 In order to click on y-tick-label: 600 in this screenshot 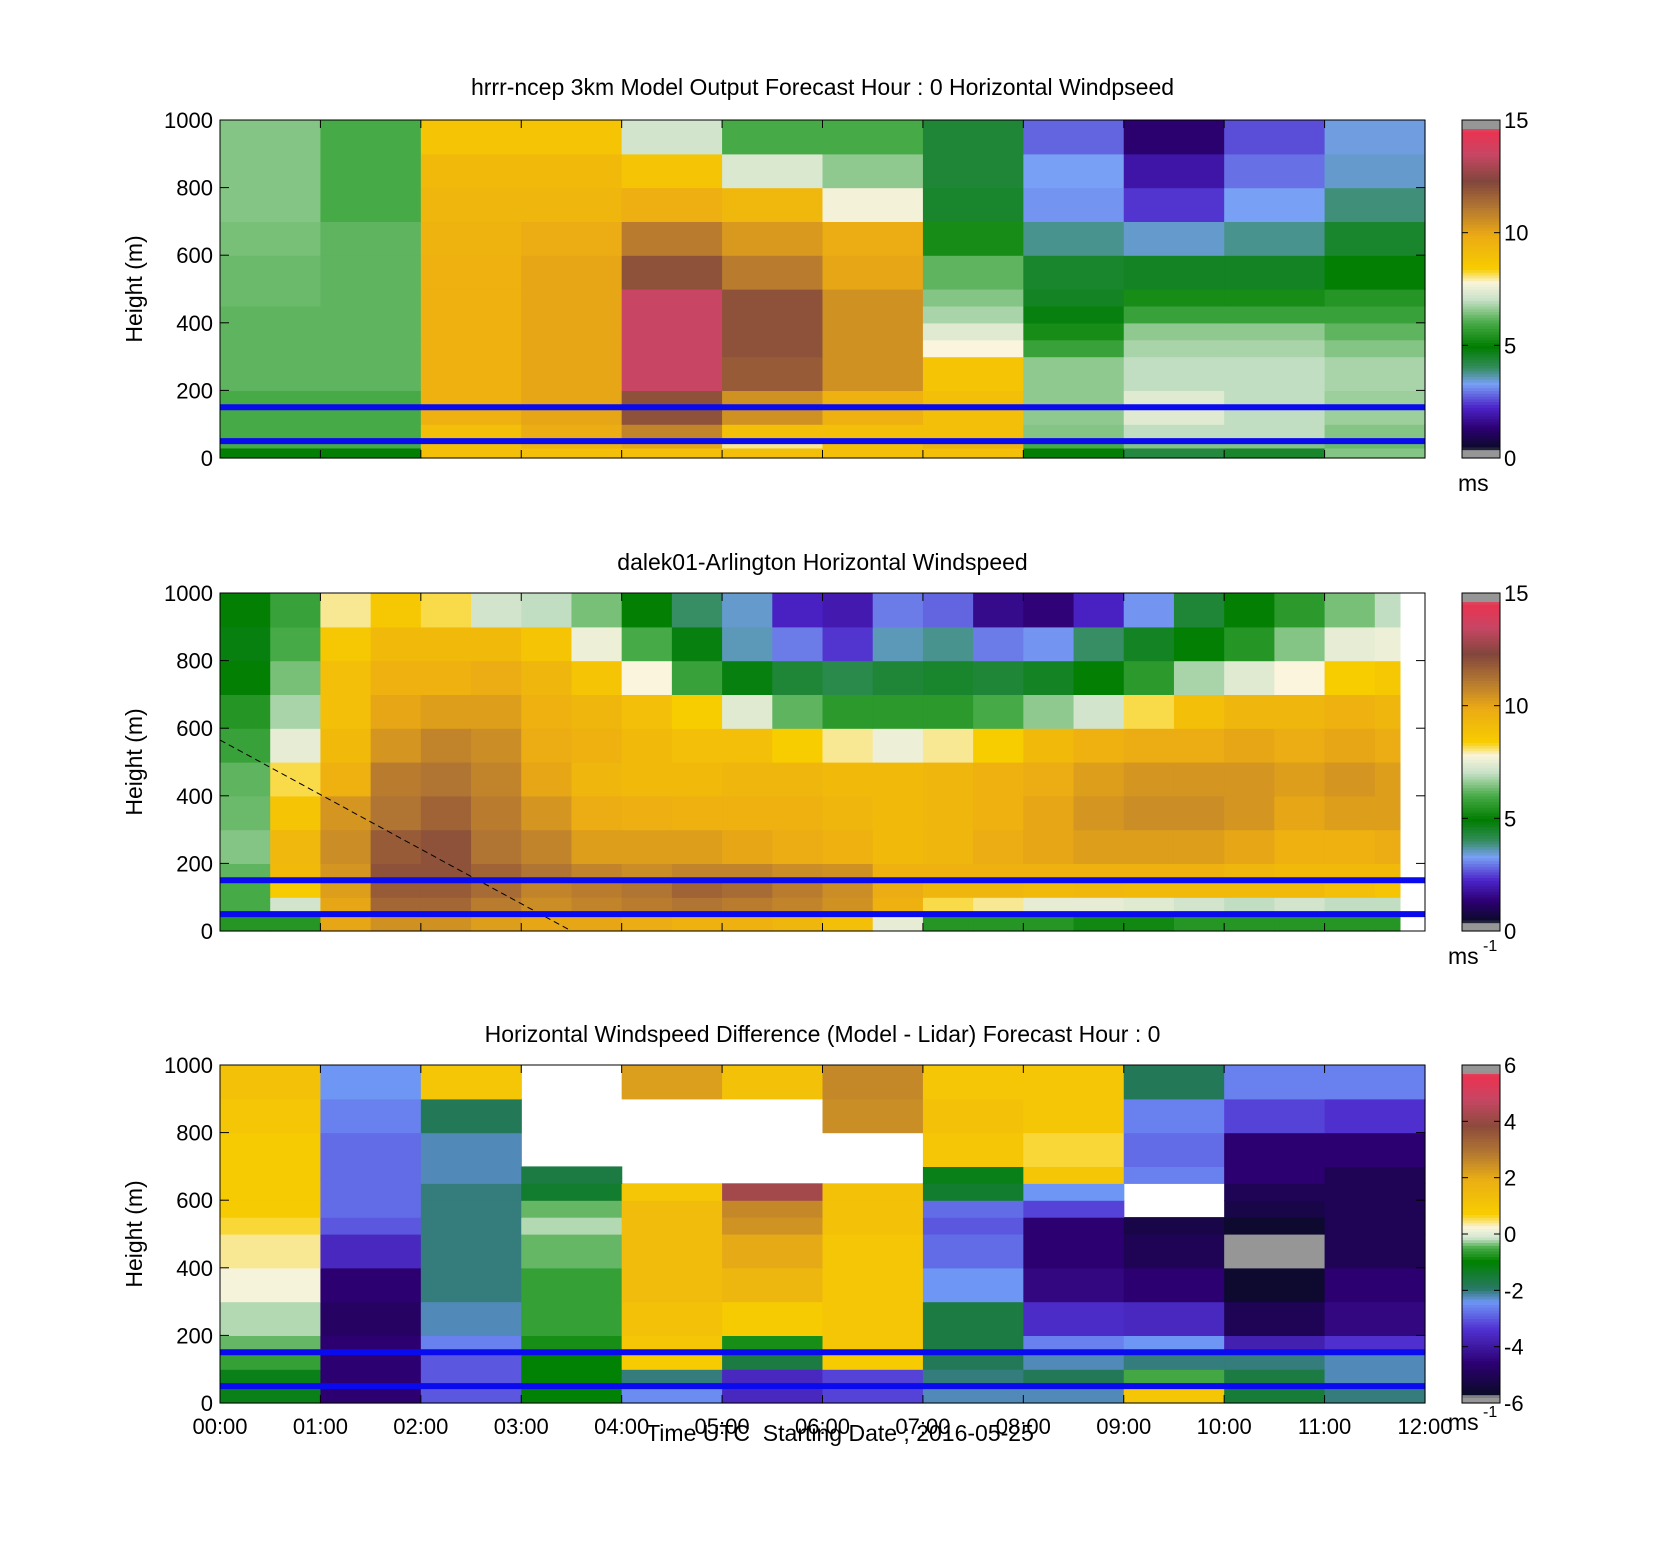, I will do `click(194, 728)`.